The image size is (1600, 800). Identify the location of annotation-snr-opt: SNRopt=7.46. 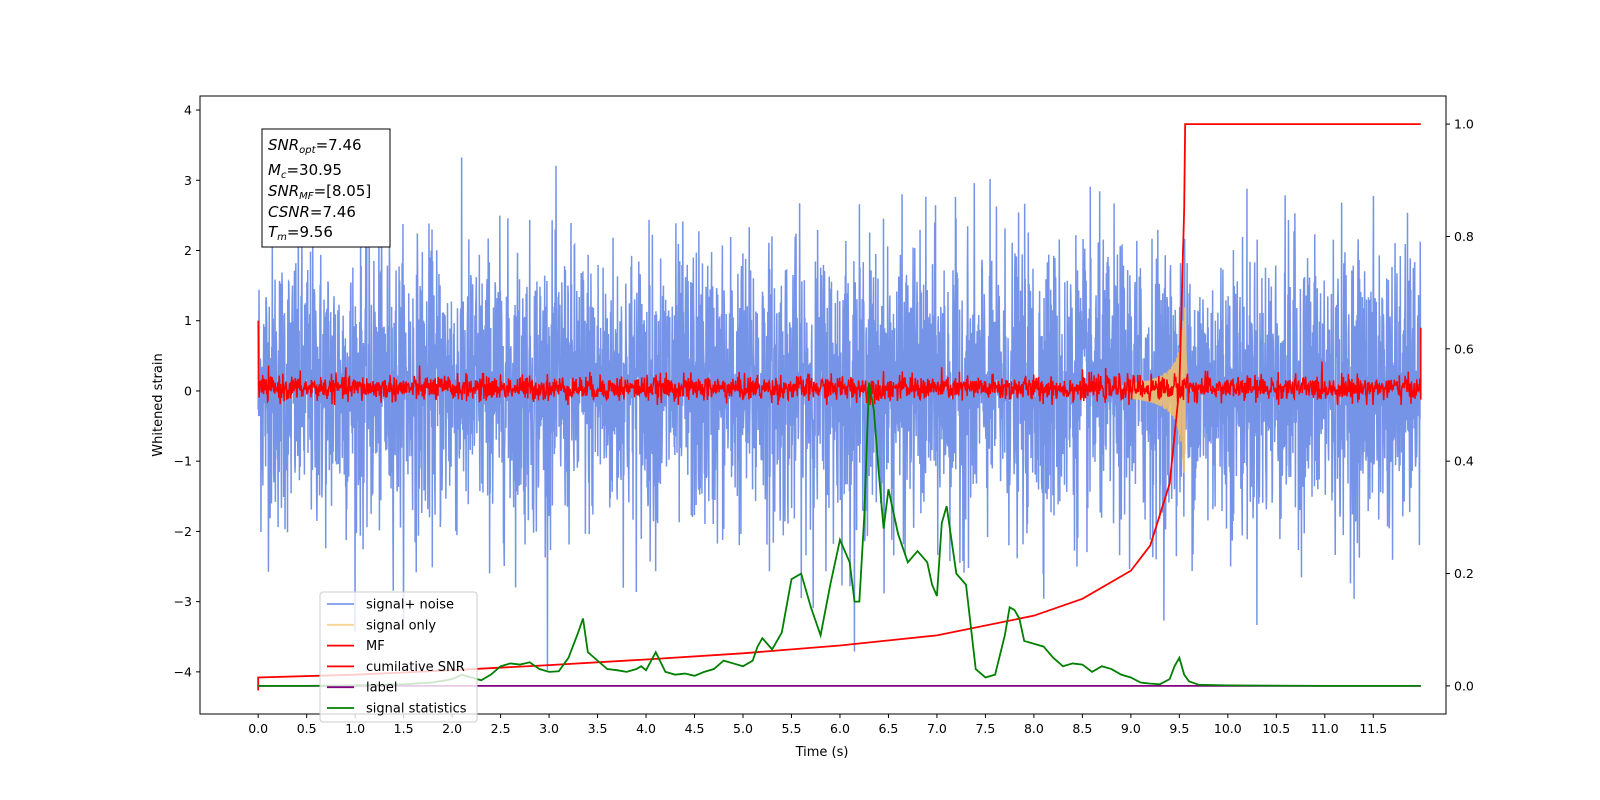
(315, 146).